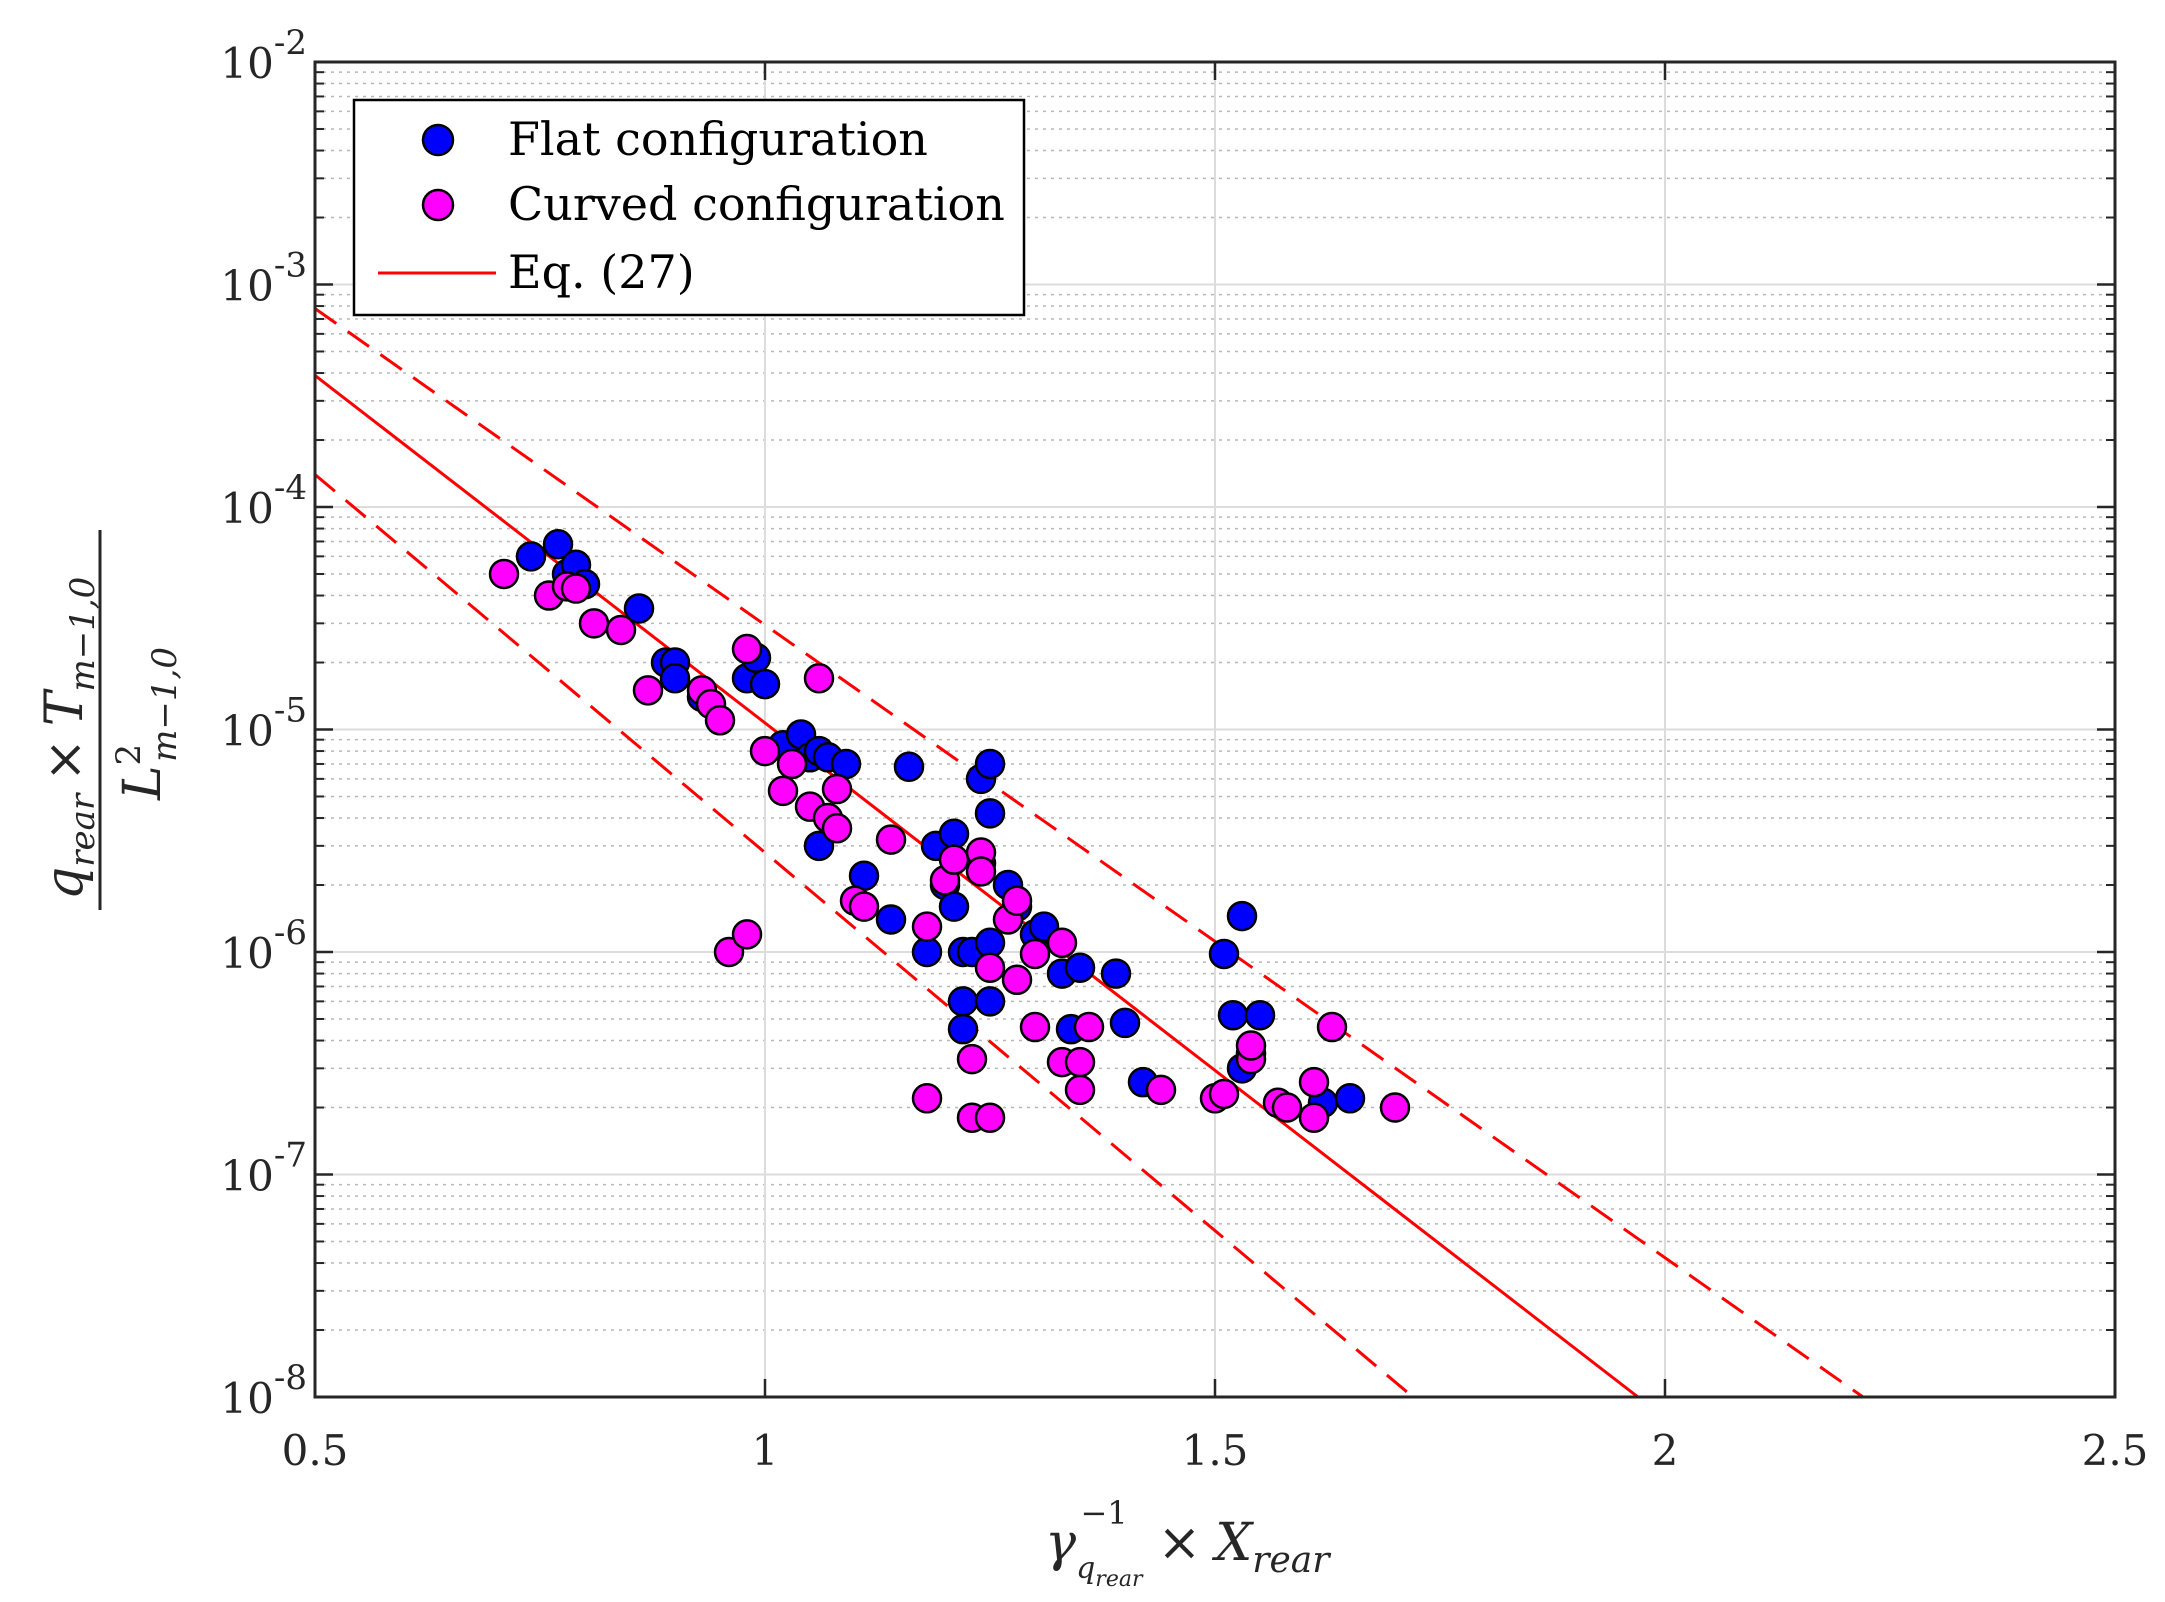  What do you see at coordinates (765, 1450) in the screenshot?
I see `x-tick-label: 1` at bounding box center [765, 1450].